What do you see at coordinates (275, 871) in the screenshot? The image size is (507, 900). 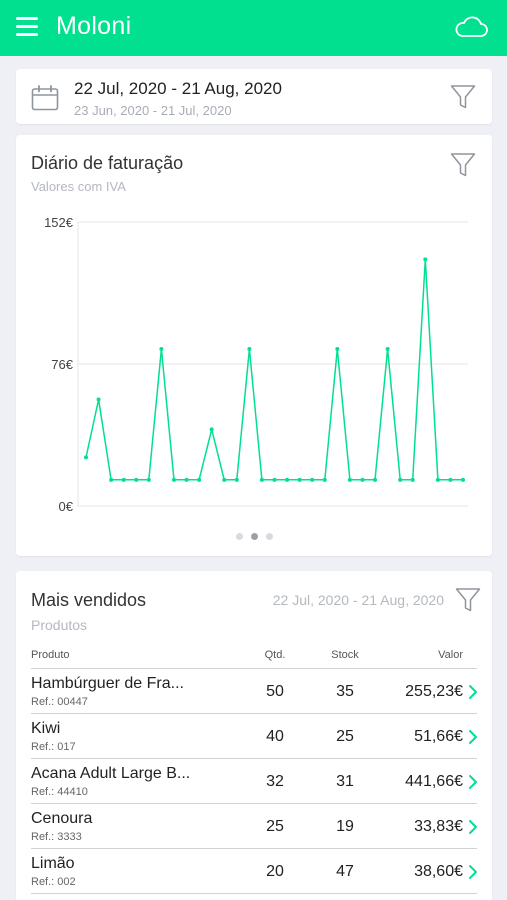 I see `product-qty: 20` at bounding box center [275, 871].